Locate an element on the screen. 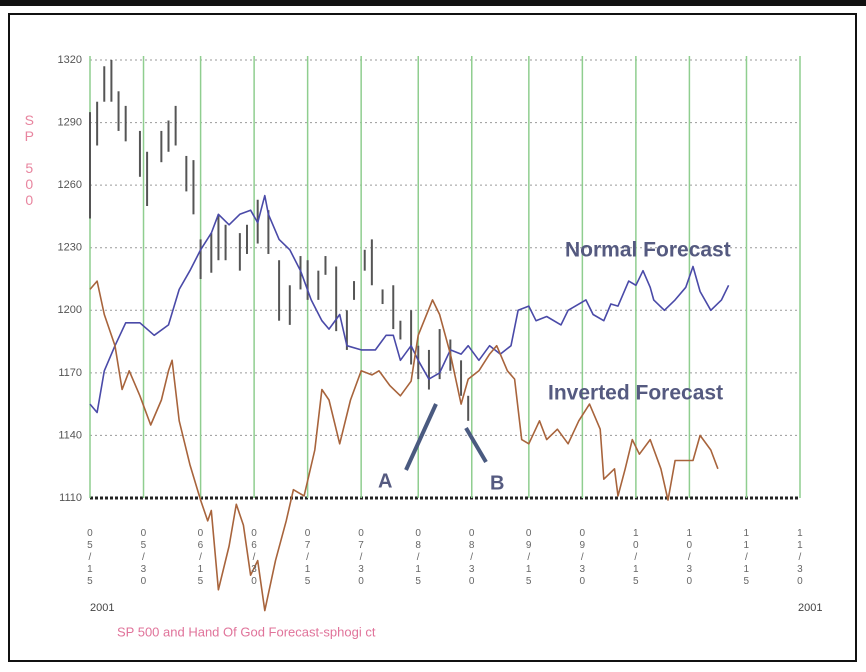 The image size is (866, 672). pointer-b is located at coordinates (476, 445).